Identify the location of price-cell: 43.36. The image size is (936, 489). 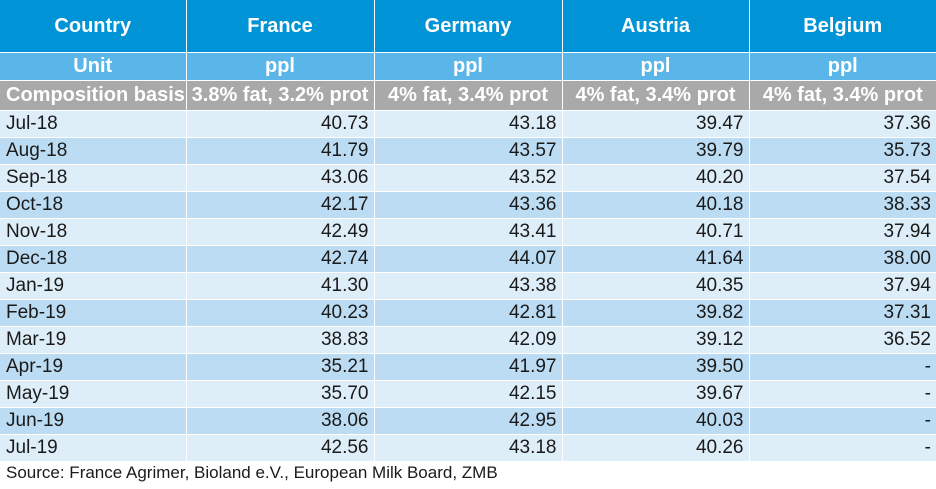
(468, 205).